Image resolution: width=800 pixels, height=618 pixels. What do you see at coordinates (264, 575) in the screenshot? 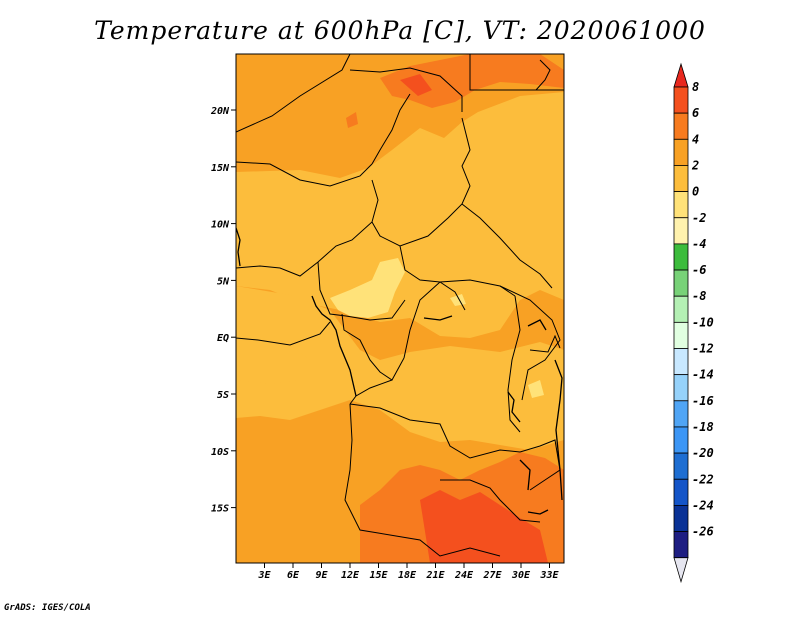
I see `lon-tick-label: 3E` at bounding box center [264, 575].